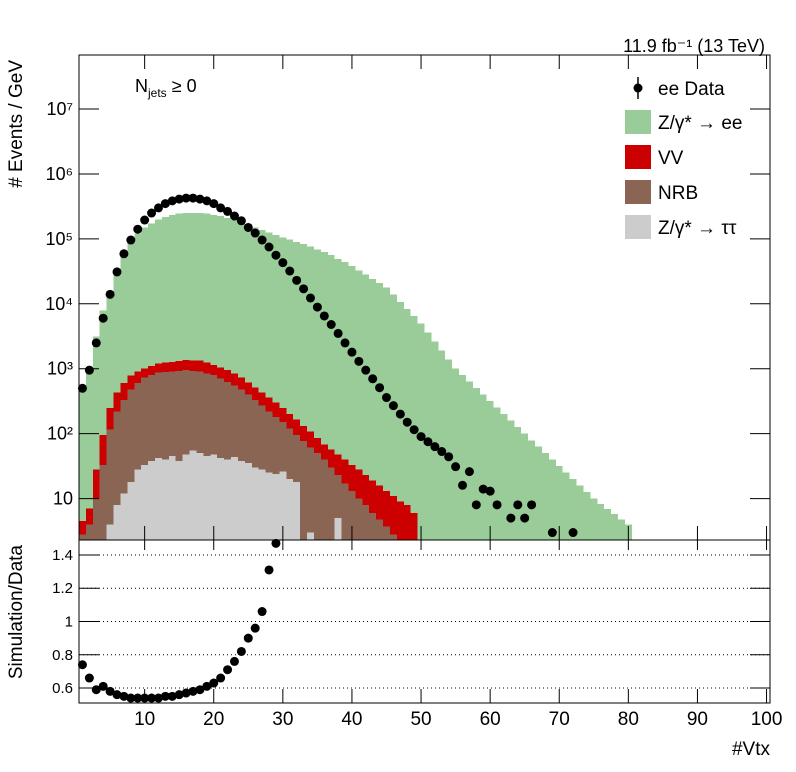  Describe the element at coordinates (351, 719) in the screenshot. I see `x-tick-label: 40` at that location.